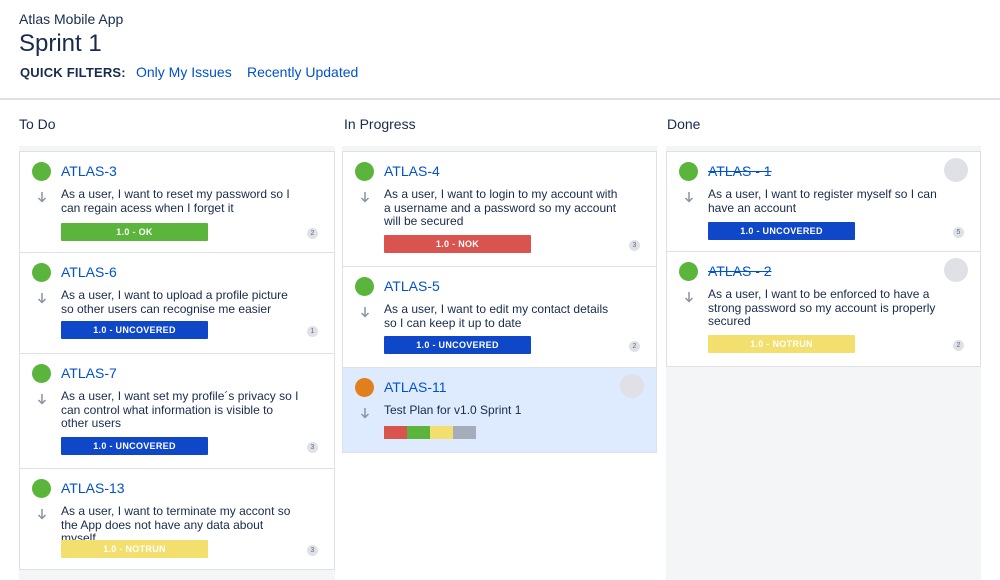 This screenshot has width=1000, height=580. Describe the element at coordinates (457, 244) in the screenshot. I see `test-status-badge: 1.0 - NOK` at that location.